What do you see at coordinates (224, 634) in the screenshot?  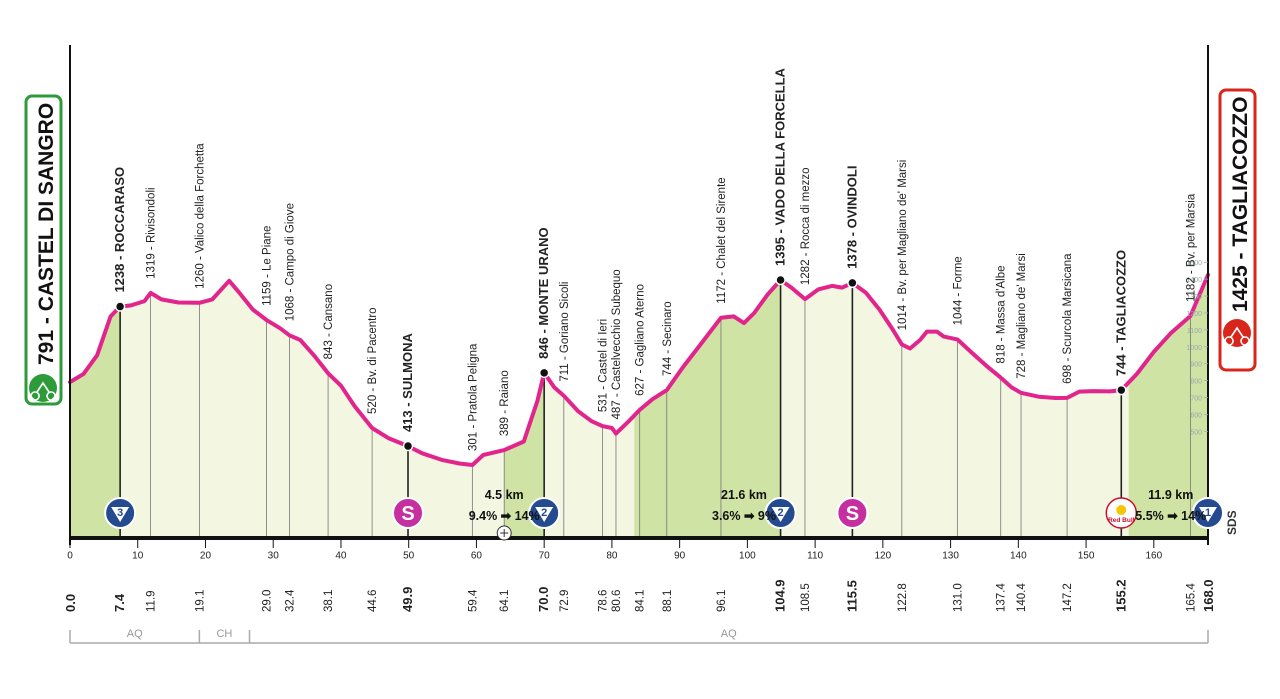 I see `region-label: CH` at bounding box center [224, 634].